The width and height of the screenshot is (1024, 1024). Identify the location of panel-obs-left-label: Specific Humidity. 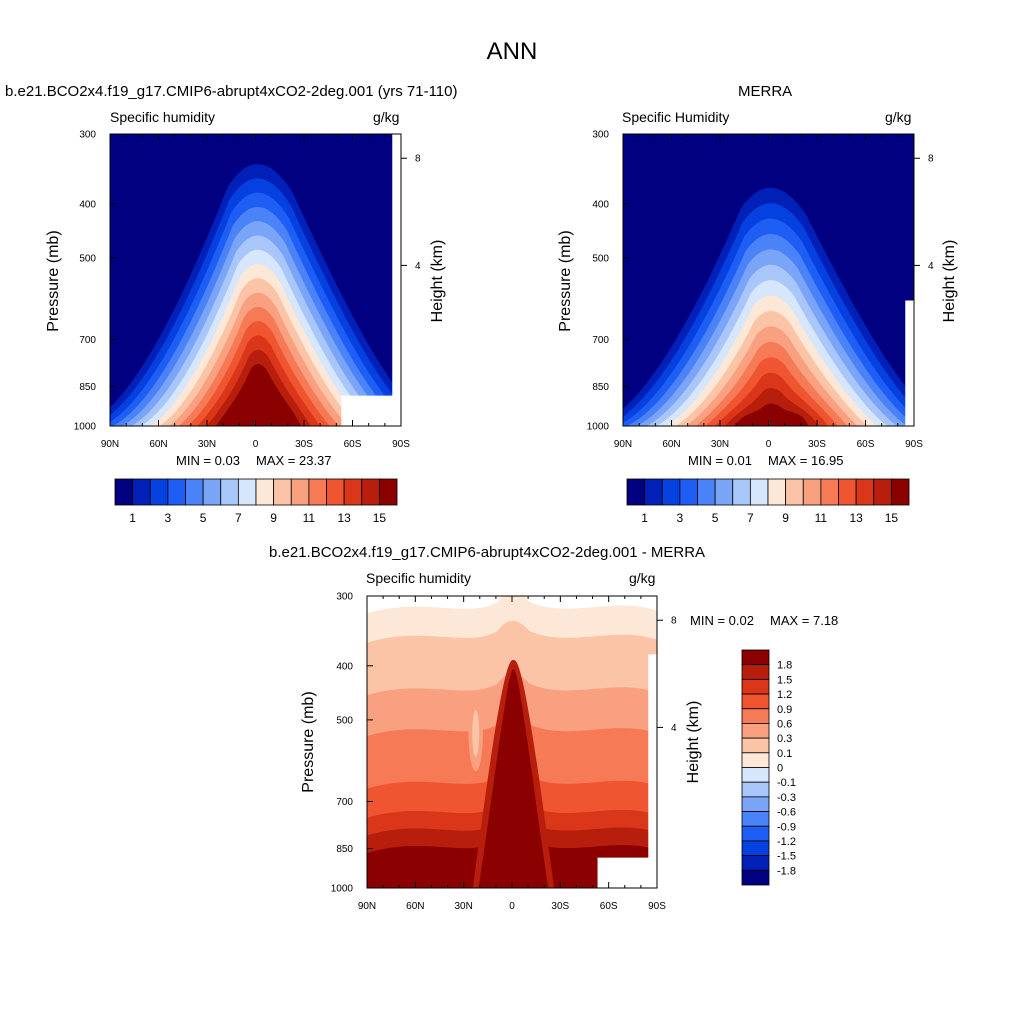
(676, 117).